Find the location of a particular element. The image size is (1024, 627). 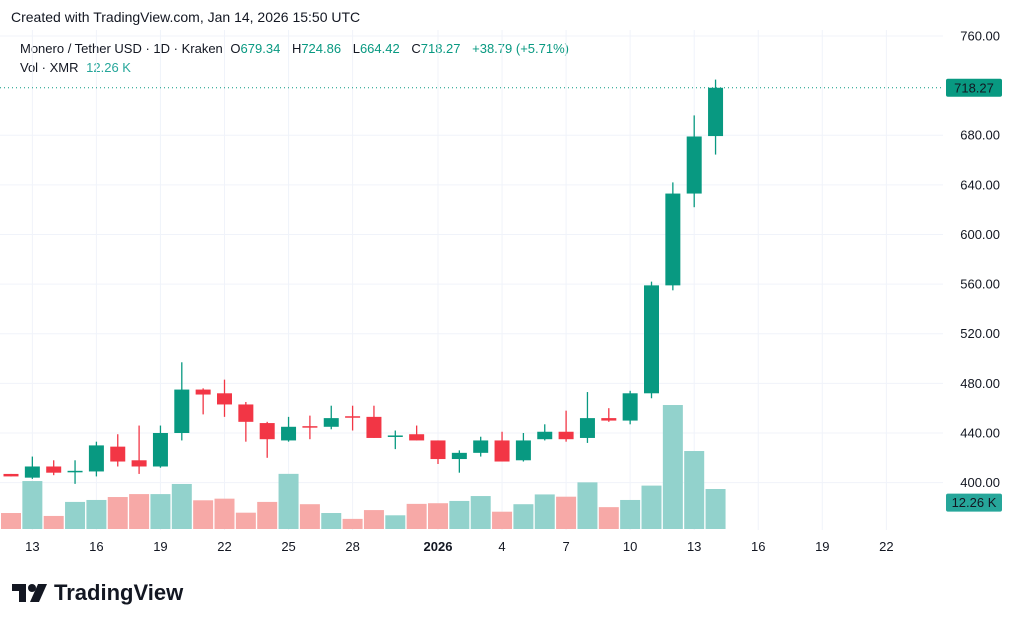

high-value: 724.86 is located at coordinates (321, 48).